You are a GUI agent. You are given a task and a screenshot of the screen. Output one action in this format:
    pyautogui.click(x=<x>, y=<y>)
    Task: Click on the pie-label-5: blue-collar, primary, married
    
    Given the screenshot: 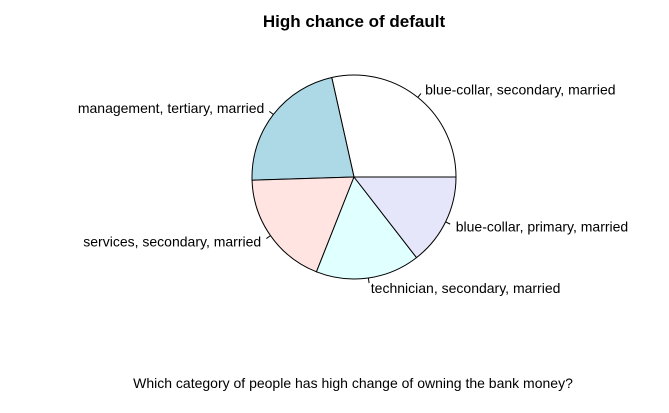 What is the action you would take?
    pyautogui.click(x=542, y=226)
    